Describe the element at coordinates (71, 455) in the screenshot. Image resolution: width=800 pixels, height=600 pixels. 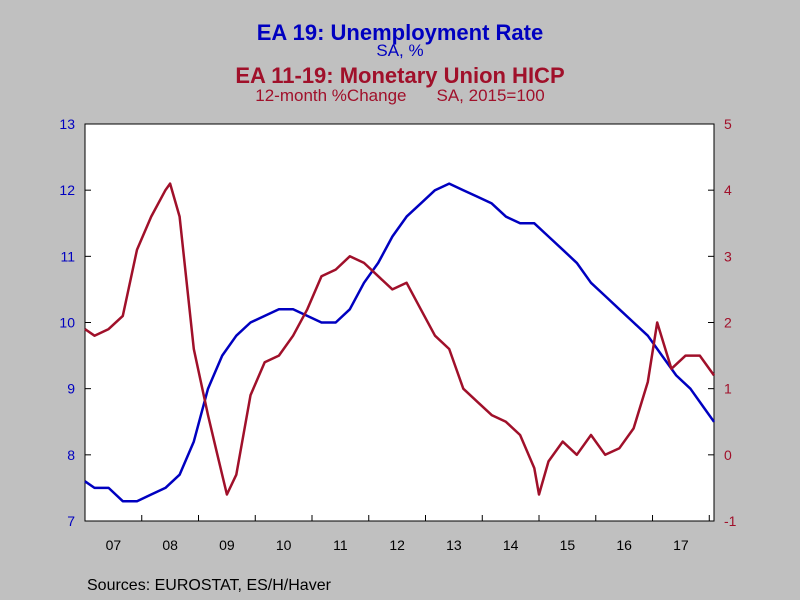
I see `left-tick-label: 8` at that location.